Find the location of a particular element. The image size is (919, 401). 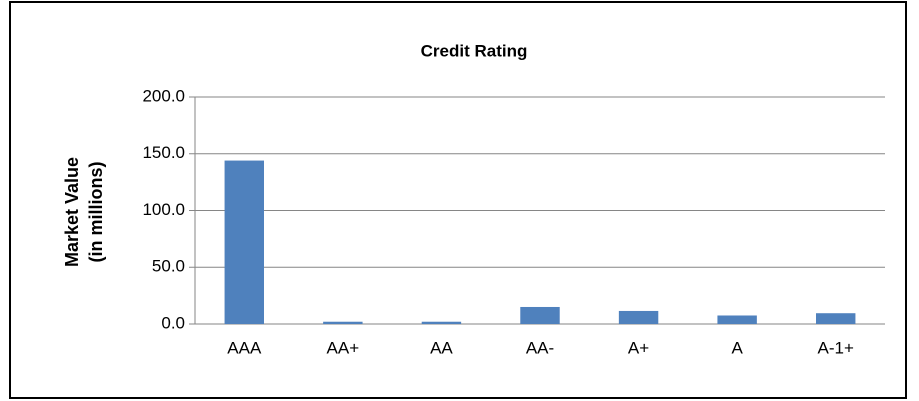

y-tick-label: 150.0 is located at coordinates (163, 152).